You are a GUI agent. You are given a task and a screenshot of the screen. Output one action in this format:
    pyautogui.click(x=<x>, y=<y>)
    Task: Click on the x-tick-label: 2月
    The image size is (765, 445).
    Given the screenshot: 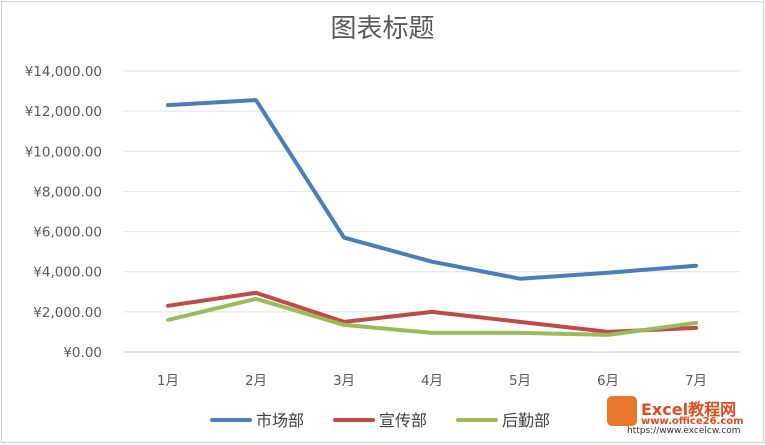 What is the action you would take?
    pyautogui.click(x=256, y=381)
    